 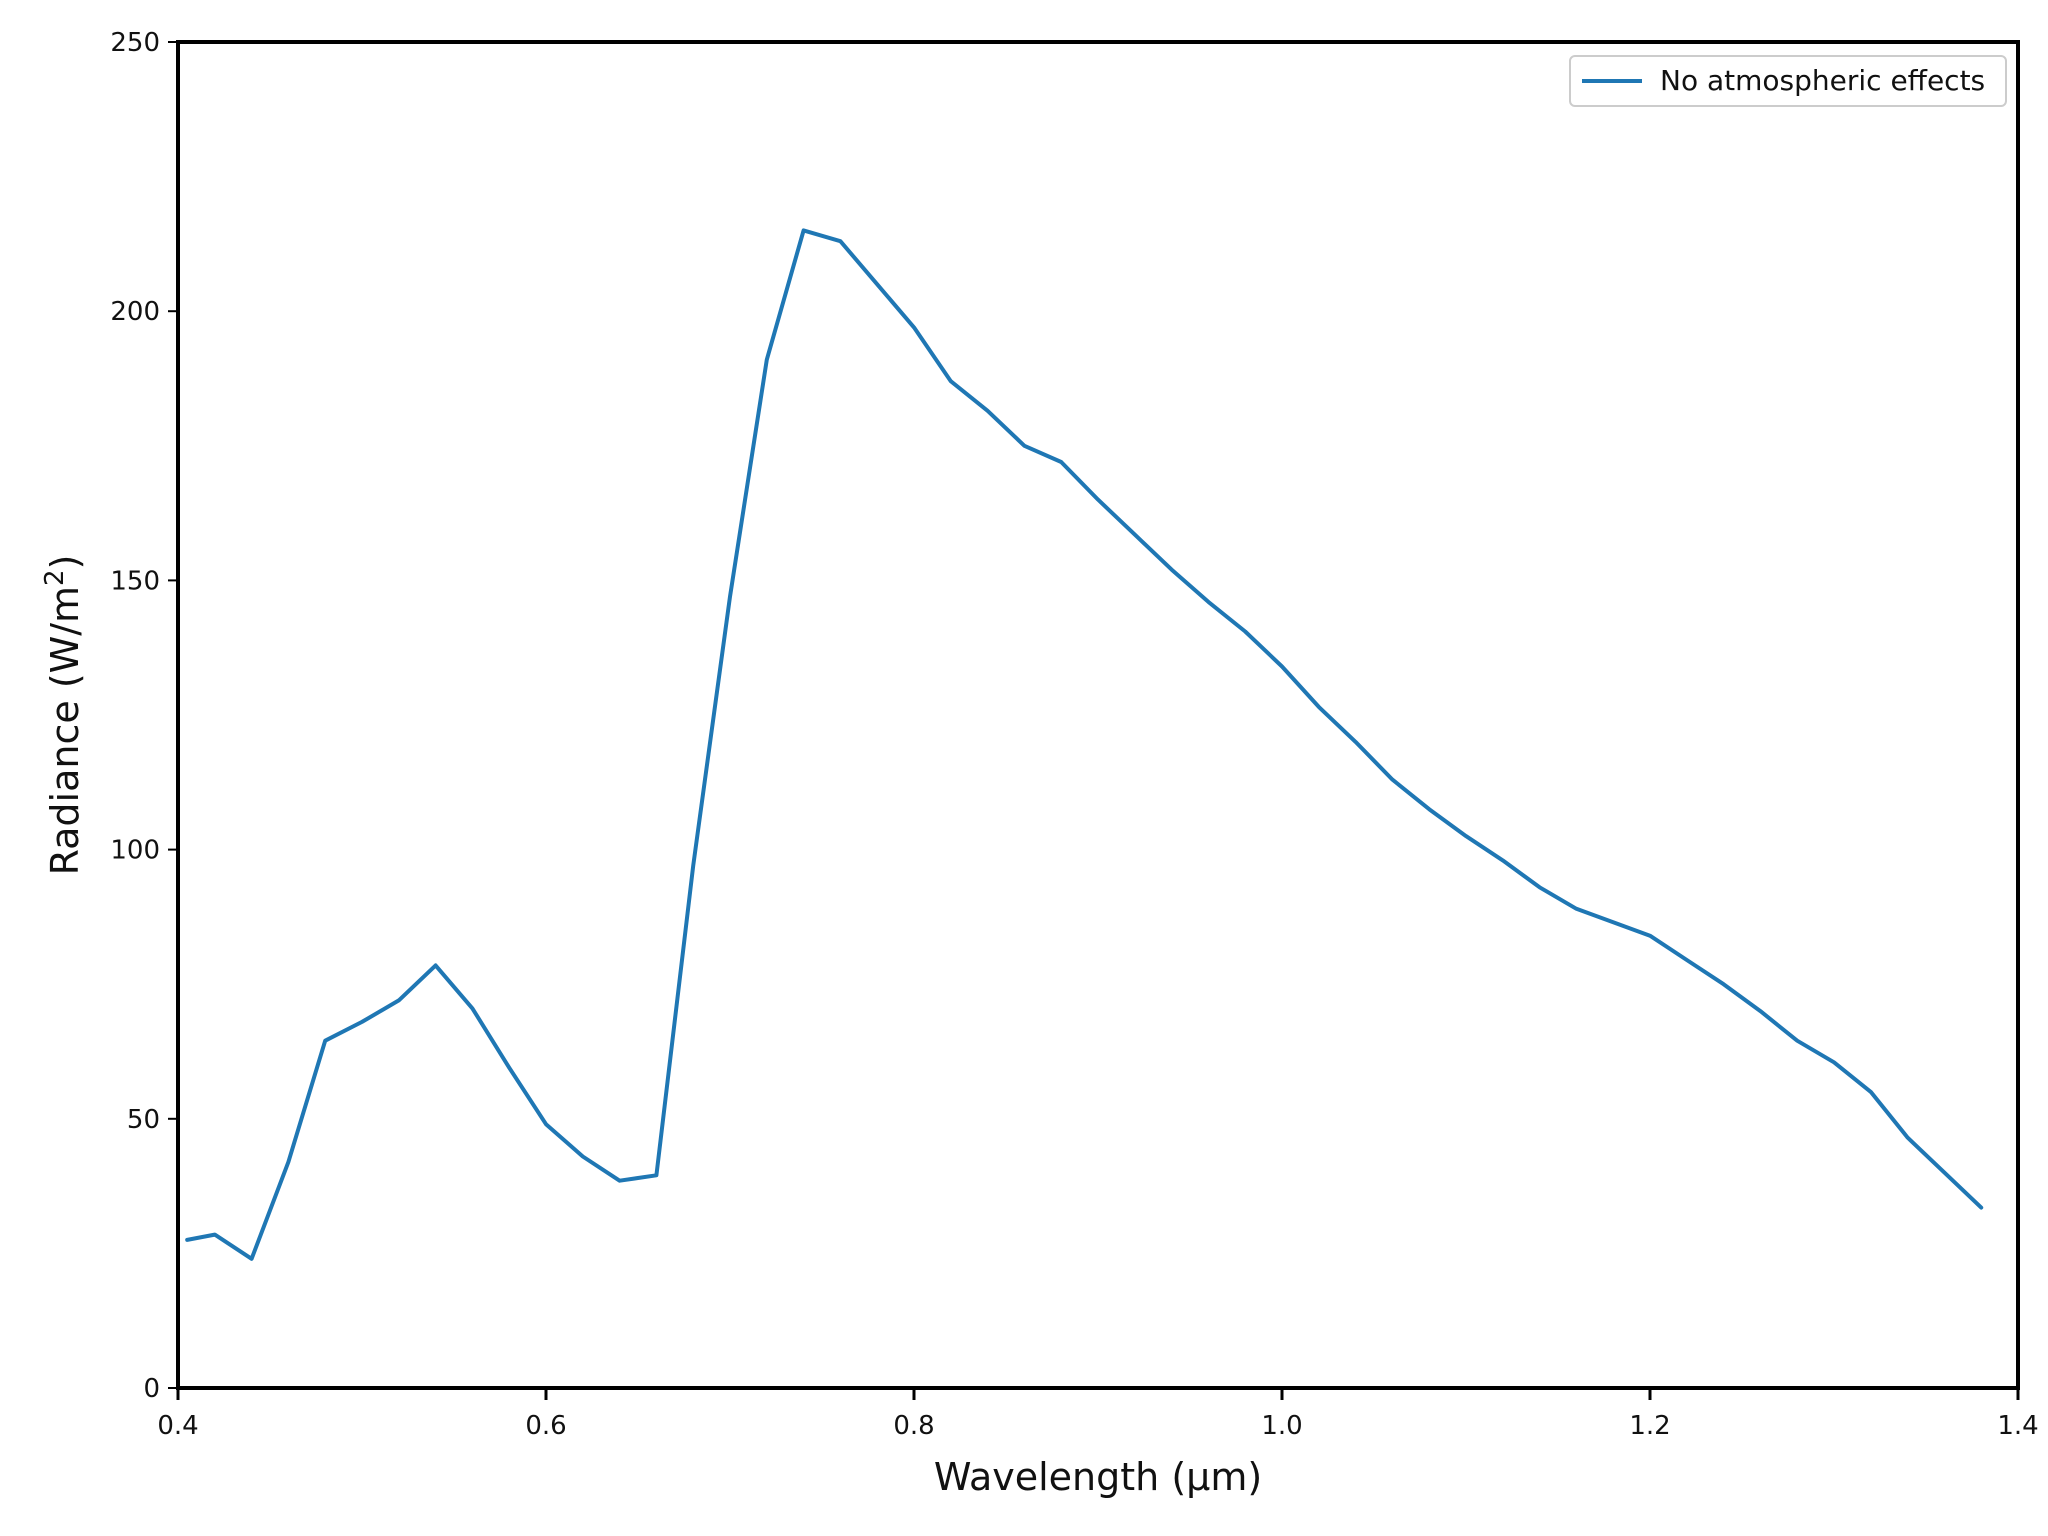 What do you see at coordinates (913, 1426) in the screenshot?
I see `x-tick-label: 0.8` at bounding box center [913, 1426].